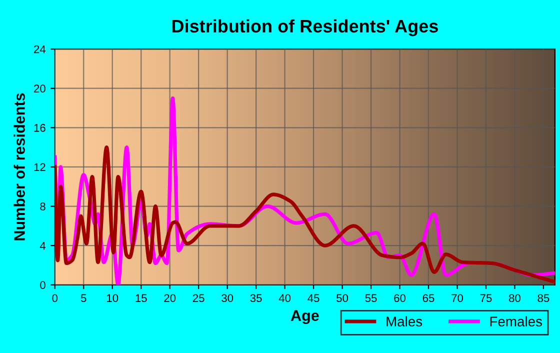 This screenshot has width=560, height=353. I want to click on x-tick-label: 50, so click(342, 298).